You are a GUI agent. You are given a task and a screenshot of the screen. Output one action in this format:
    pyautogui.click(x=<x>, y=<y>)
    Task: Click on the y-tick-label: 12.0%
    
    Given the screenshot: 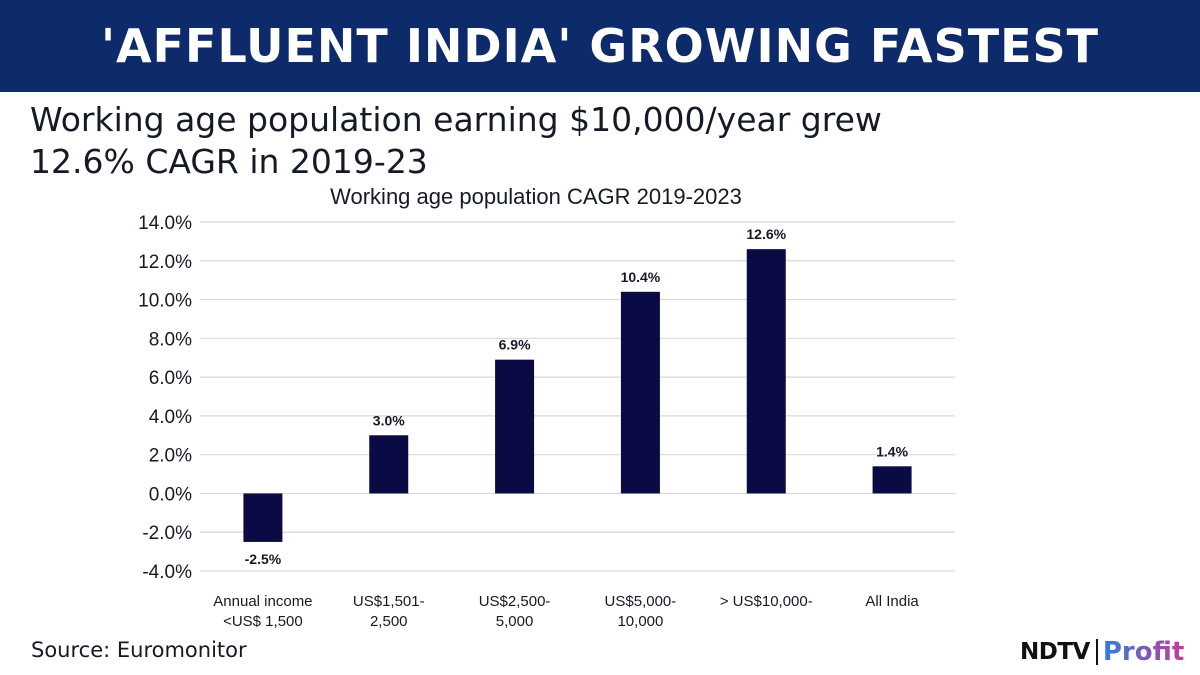 What is the action you would take?
    pyautogui.click(x=165, y=262)
    